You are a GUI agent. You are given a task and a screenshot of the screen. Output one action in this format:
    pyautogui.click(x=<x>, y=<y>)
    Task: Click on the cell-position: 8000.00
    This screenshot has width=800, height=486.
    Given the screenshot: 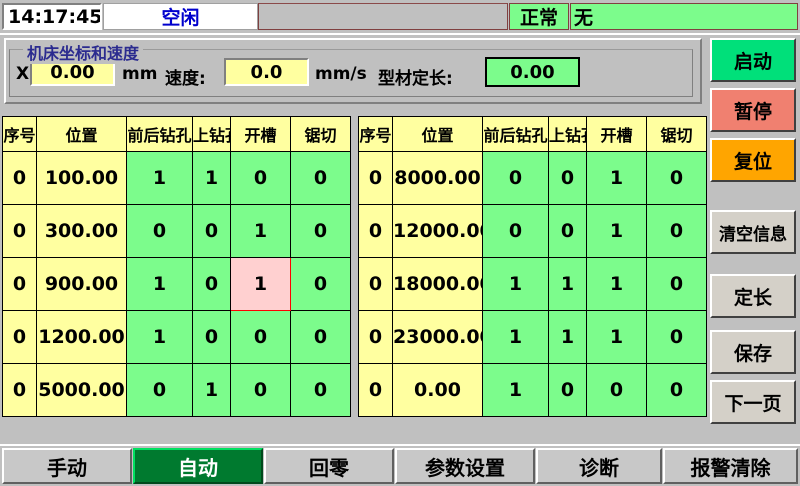 What is the action you would take?
    pyautogui.click(x=437, y=178)
    